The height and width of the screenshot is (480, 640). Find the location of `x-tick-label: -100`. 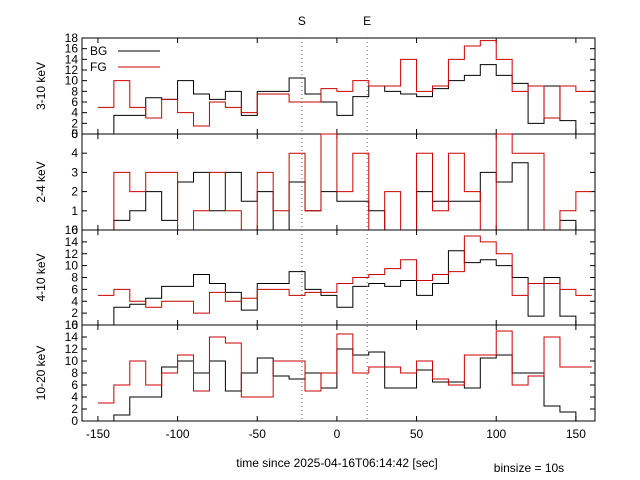

x-tick-label: -100 is located at coordinates (178, 434).